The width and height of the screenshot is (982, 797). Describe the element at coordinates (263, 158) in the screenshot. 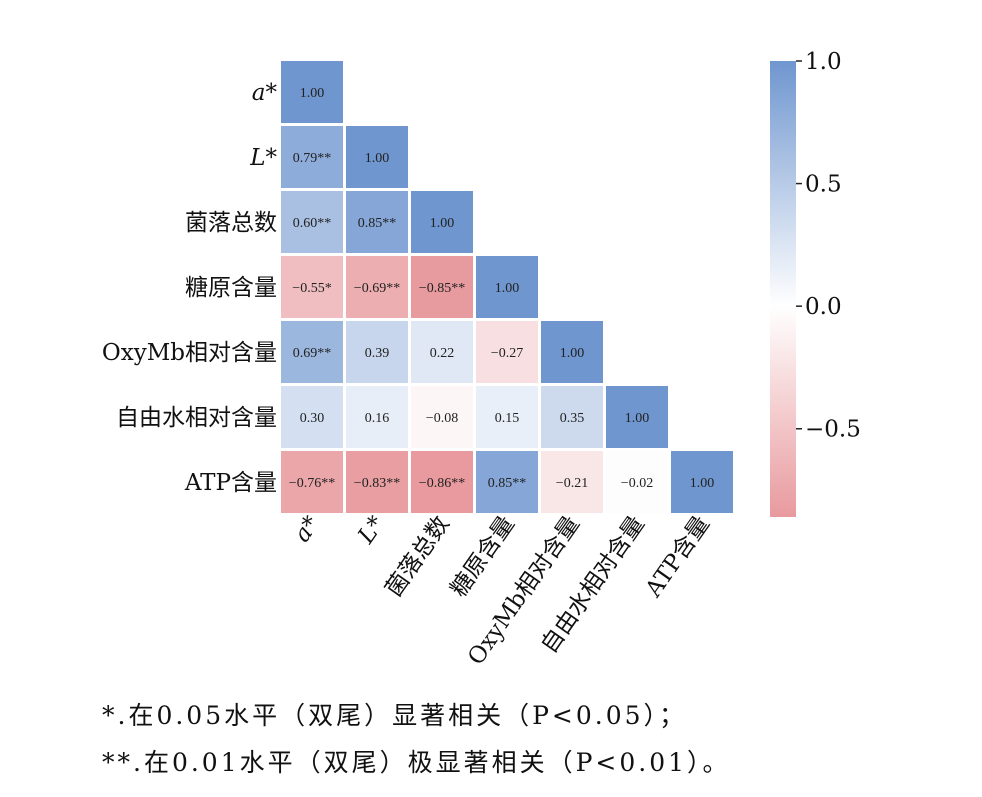

I see `row-label-1: L*` at that location.